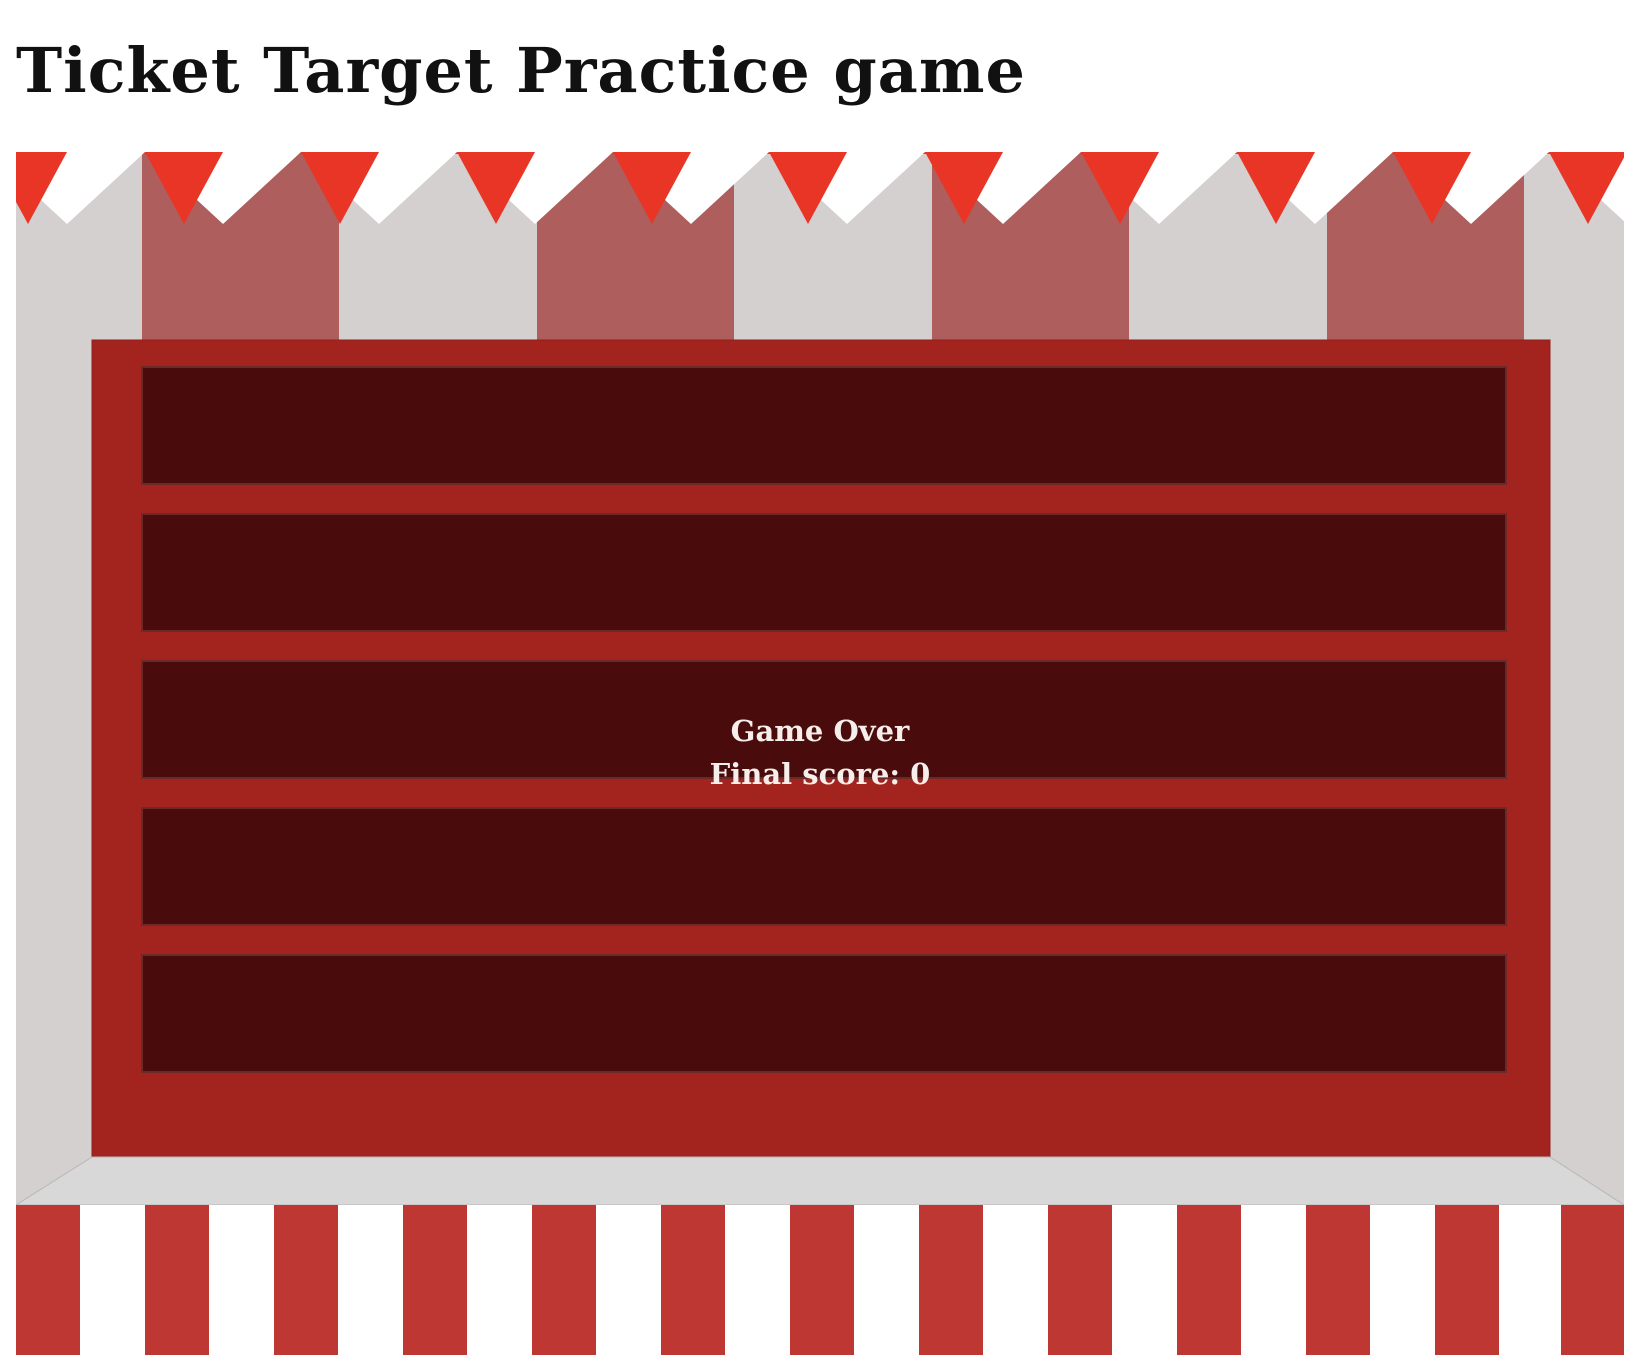 This screenshot has height=1368, width=1640. What do you see at coordinates (820, 1181) in the screenshot?
I see `counter-top` at bounding box center [820, 1181].